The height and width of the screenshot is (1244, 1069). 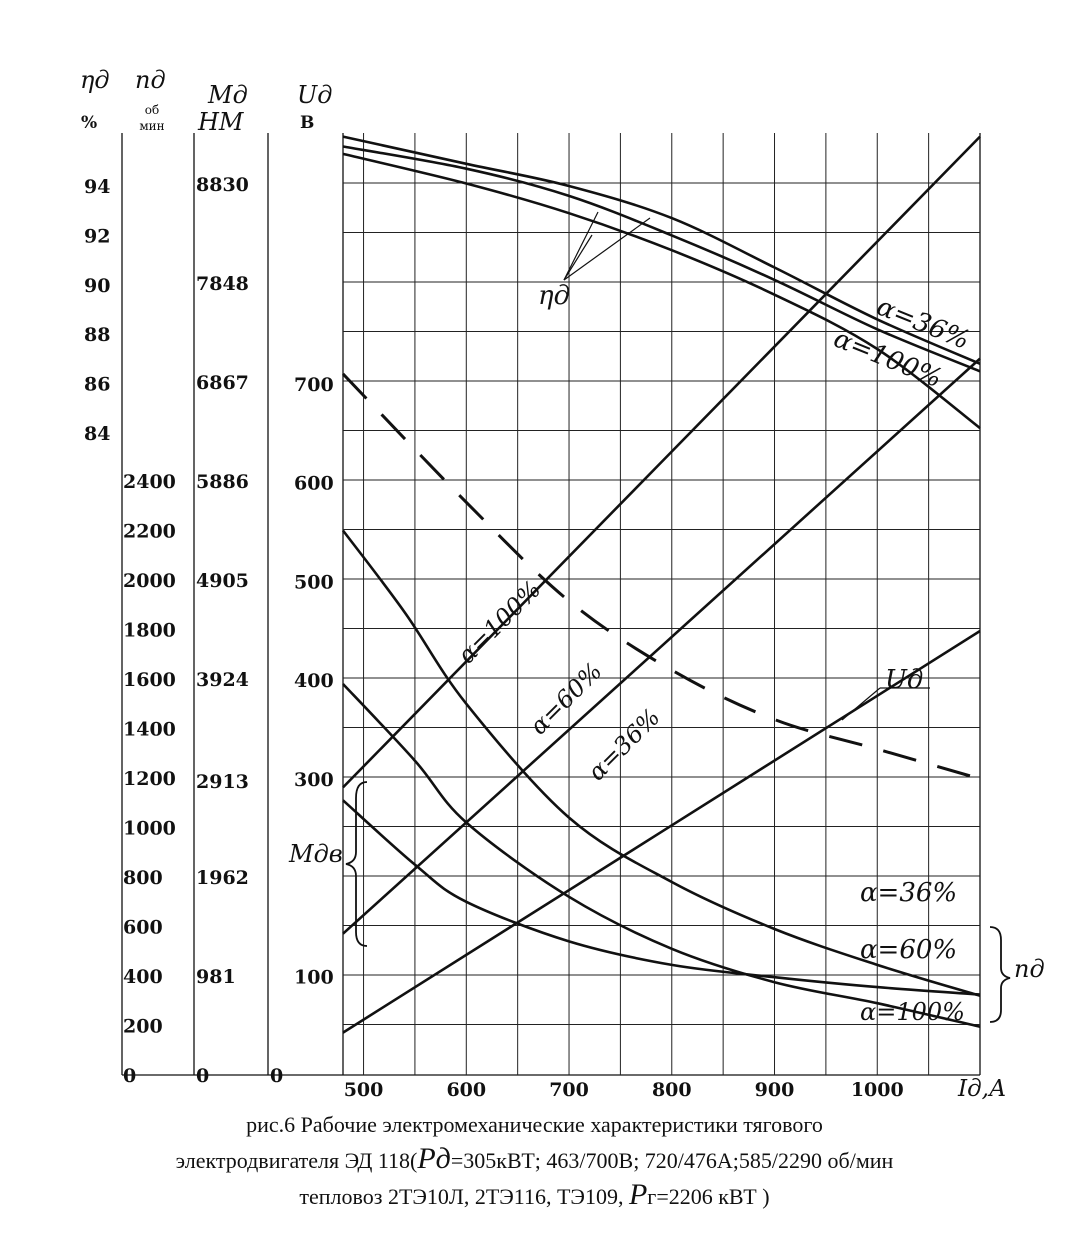 I want to click on speed-tick-label: 0, so click(x=129, y=1076).